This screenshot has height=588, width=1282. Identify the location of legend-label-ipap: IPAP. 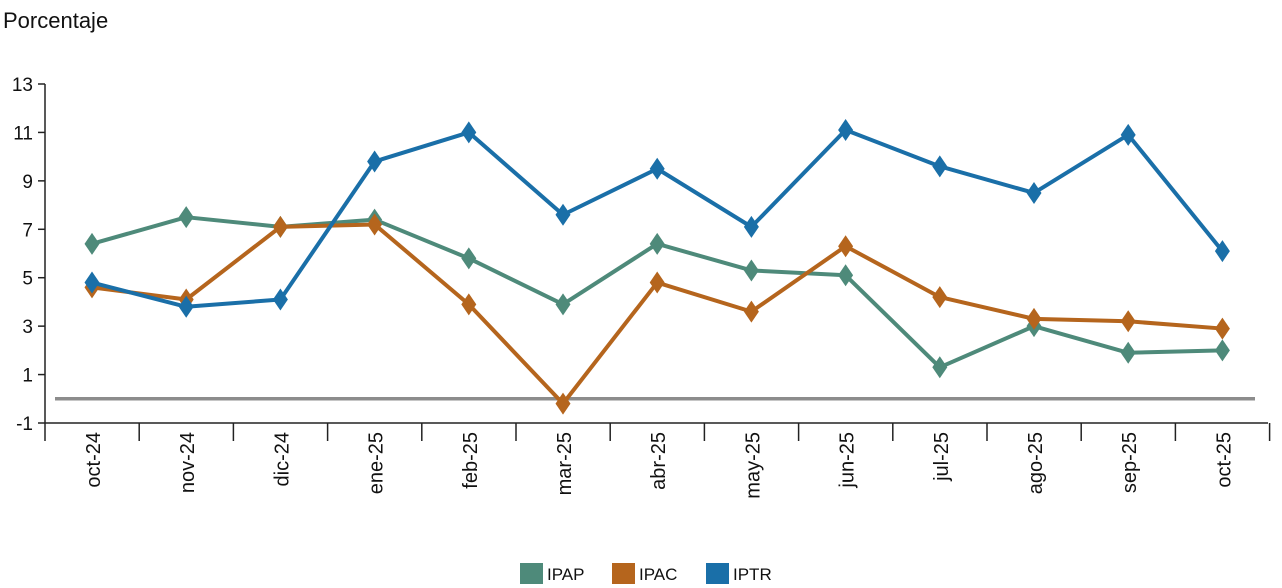
(565, 574).